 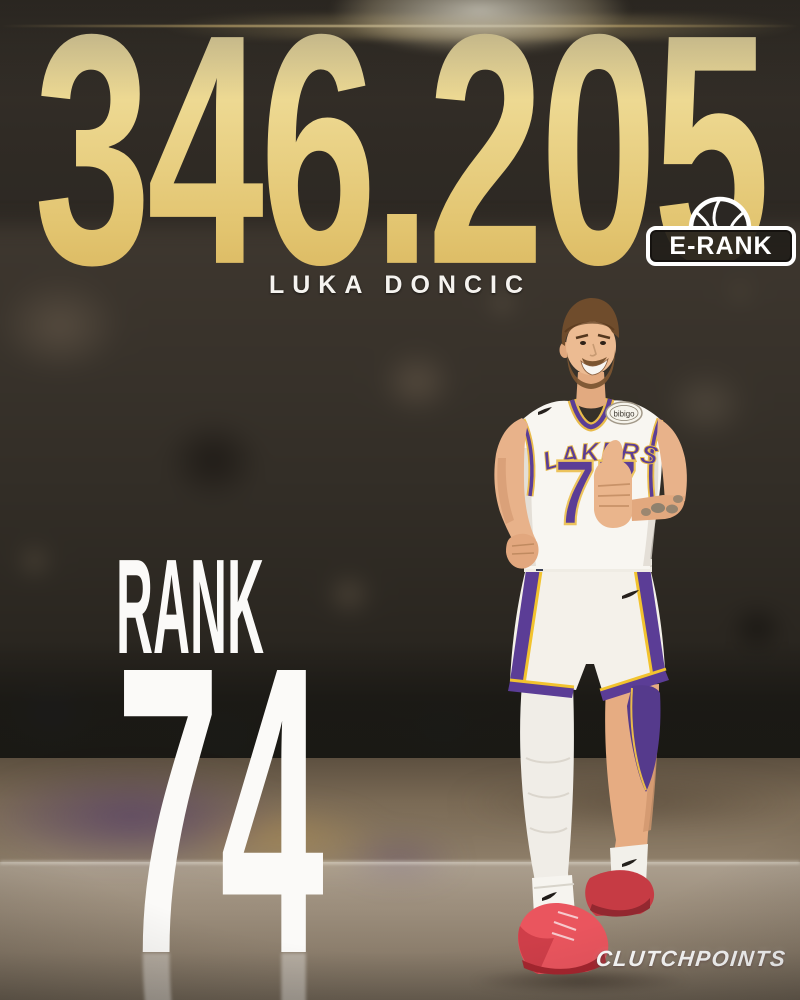 I want to click on floor-highlight-line, so click(x=400, y=862).